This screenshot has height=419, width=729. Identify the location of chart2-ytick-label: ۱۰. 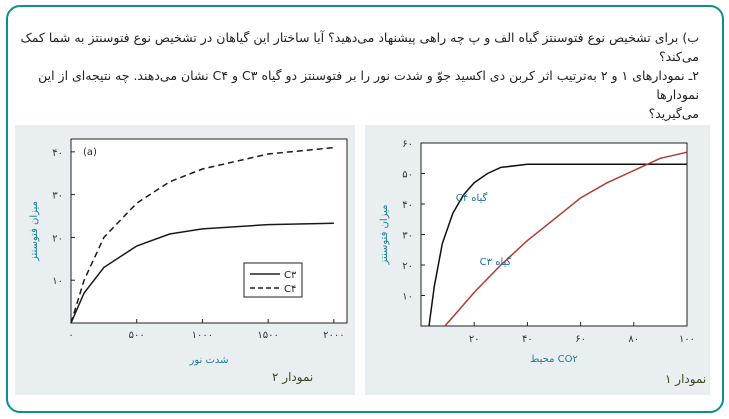
(57, 281).